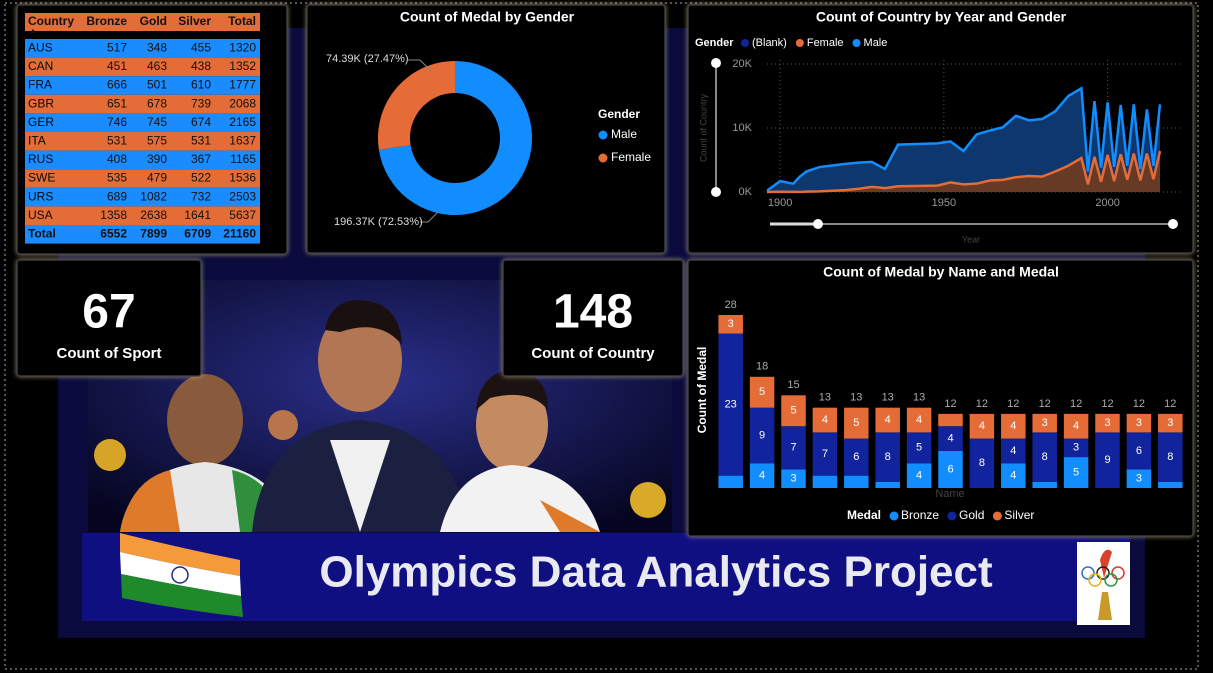 Image resolution: width=1213 pixels, height=673 pixels. What do you see at coordinates (157, 140) in the screenshot?
I see `table-cell: 575` at bounding box center [157, 140].